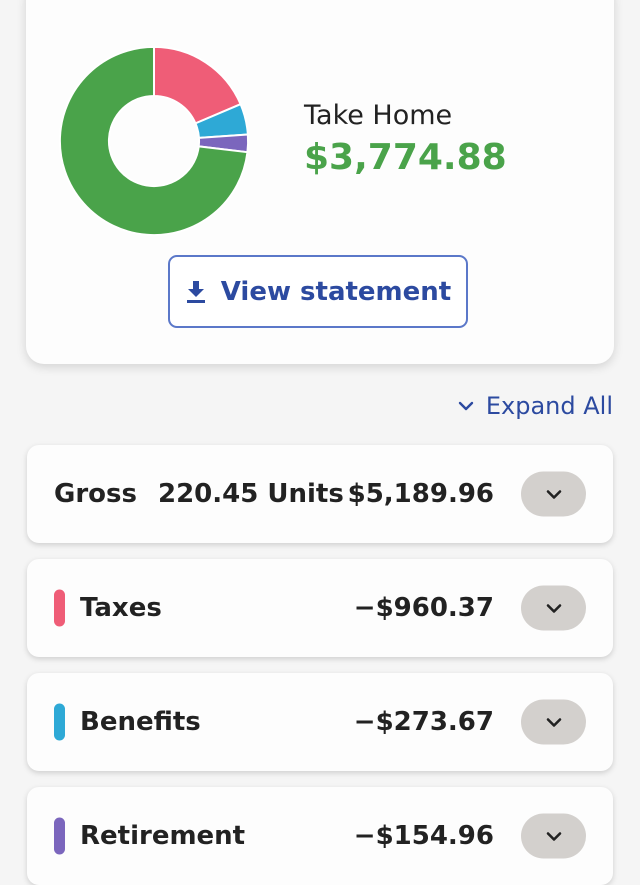 Image resolution: width=640 pixels, height=885 pixels. Describe the element at coordinates (420, 494) in the screenshot. I see `gross-amount: $5,189.96` at that location.